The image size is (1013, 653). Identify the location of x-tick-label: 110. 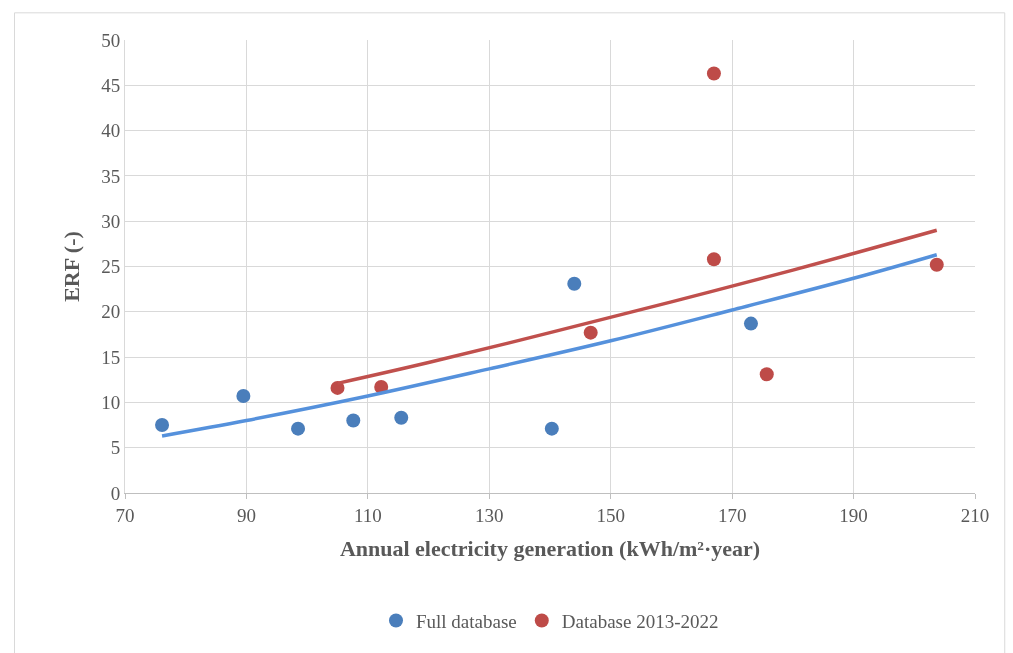
(367, 515).